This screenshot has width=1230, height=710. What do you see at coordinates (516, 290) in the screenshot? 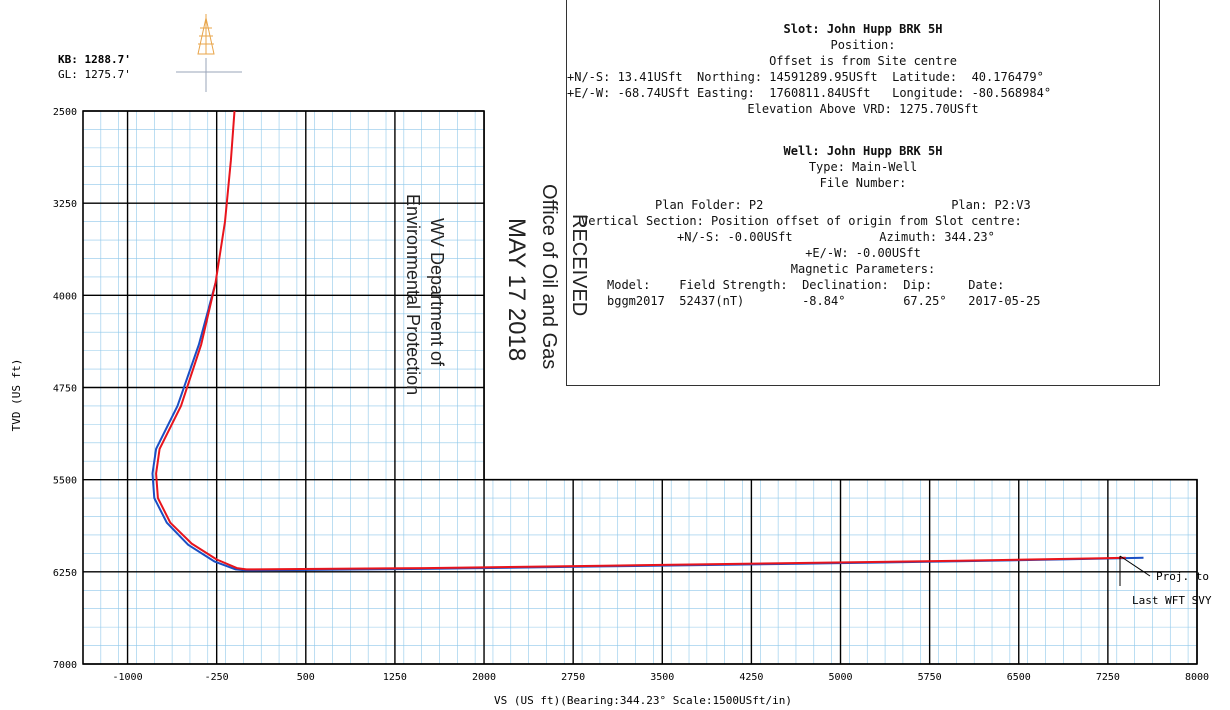
I see `stamp-date: MAY 17 2018` at bounding box center [516, 290].